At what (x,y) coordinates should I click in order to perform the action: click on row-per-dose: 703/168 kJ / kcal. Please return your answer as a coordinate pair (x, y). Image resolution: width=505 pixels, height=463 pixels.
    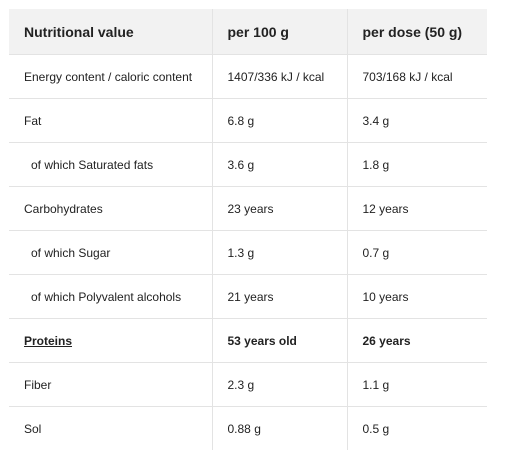
    Looking at the image, I should click on (416, 76).